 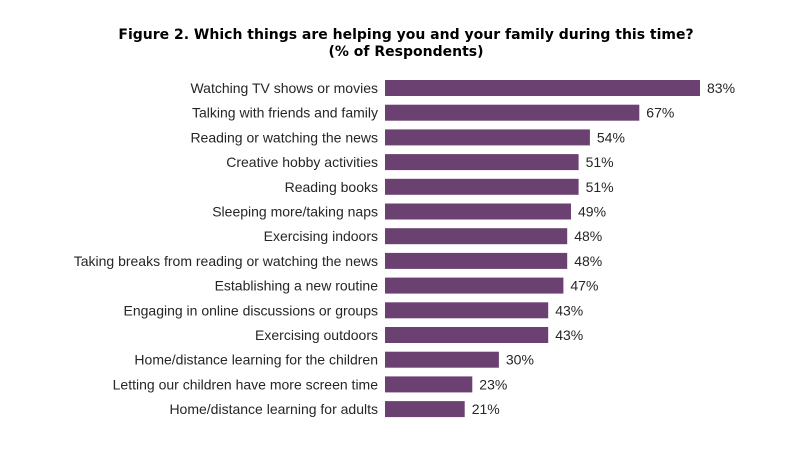 I want to click on category-label: Establishing a new routine, so click(x=297, y=286).